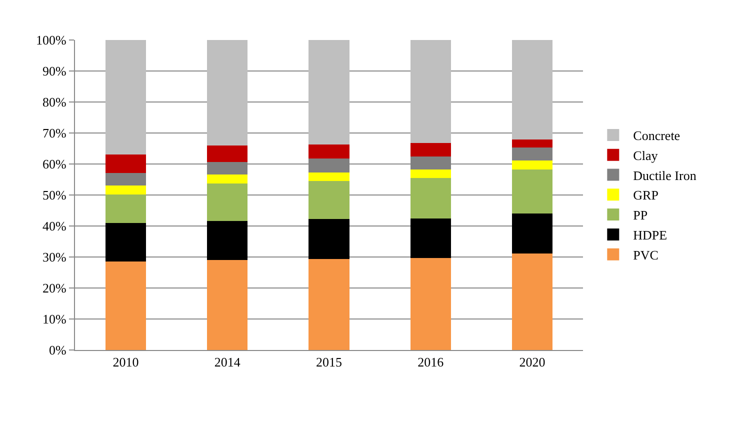 Image resolution: width=733 pixels, height=440 pixels. I want to click on y-tick-label: 100%, so click(51, 40).